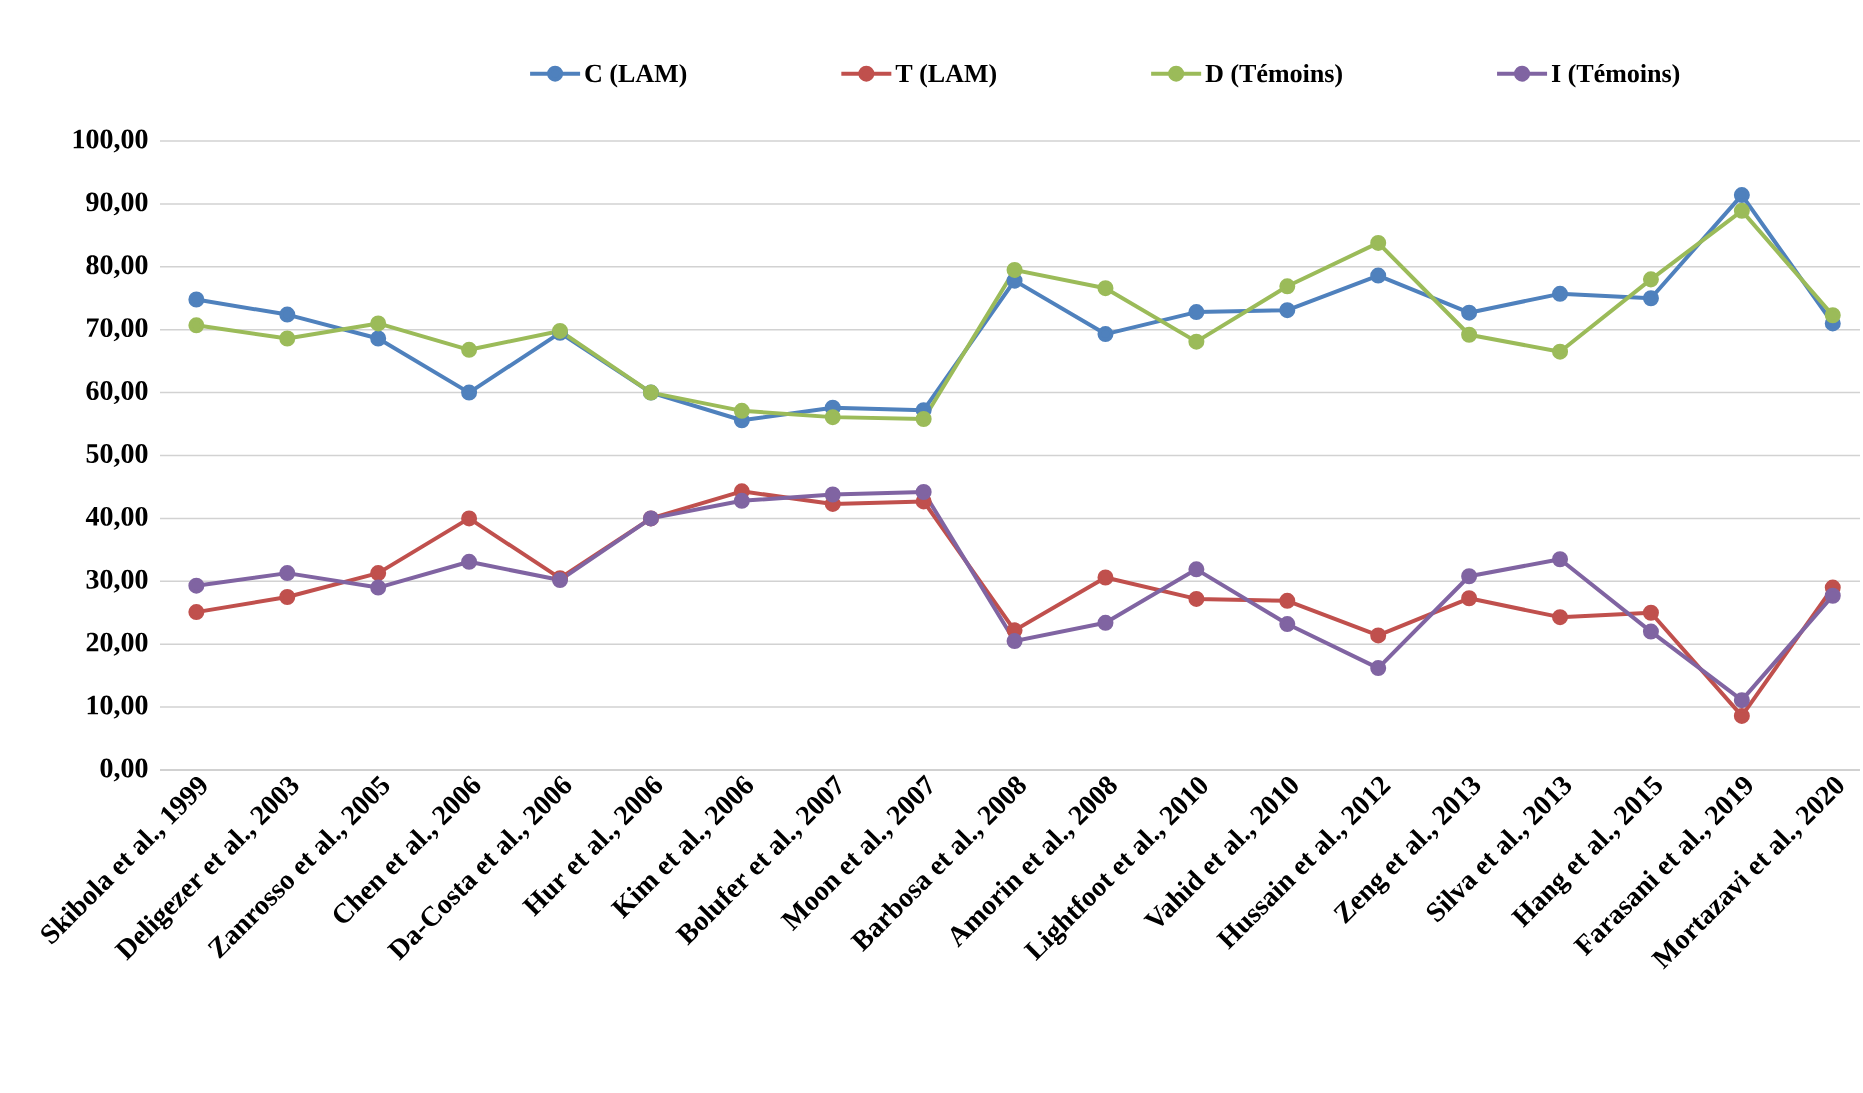 The image size is (1863, 1093). I want to click on y-tick-label: 100,00, so click(110, 141).